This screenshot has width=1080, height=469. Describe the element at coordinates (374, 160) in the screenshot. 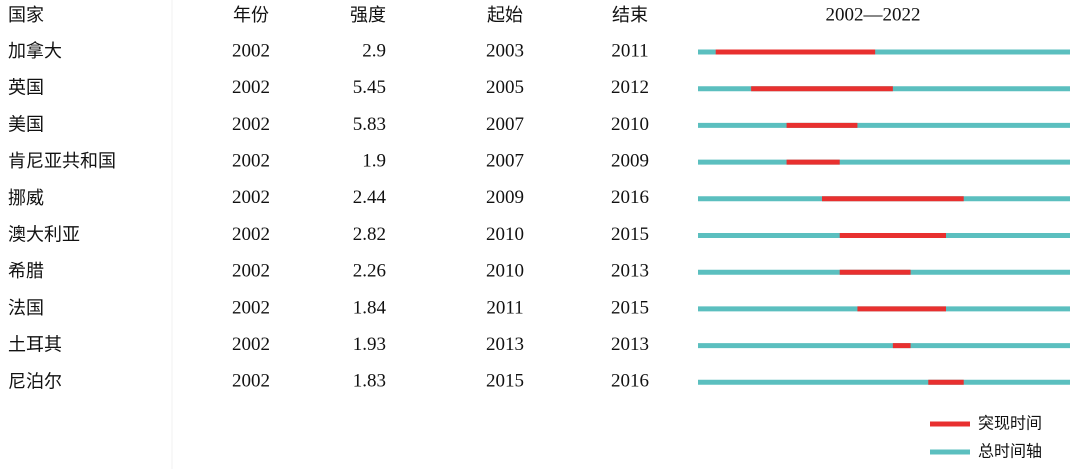

I see `cell: 1.9` at that location.